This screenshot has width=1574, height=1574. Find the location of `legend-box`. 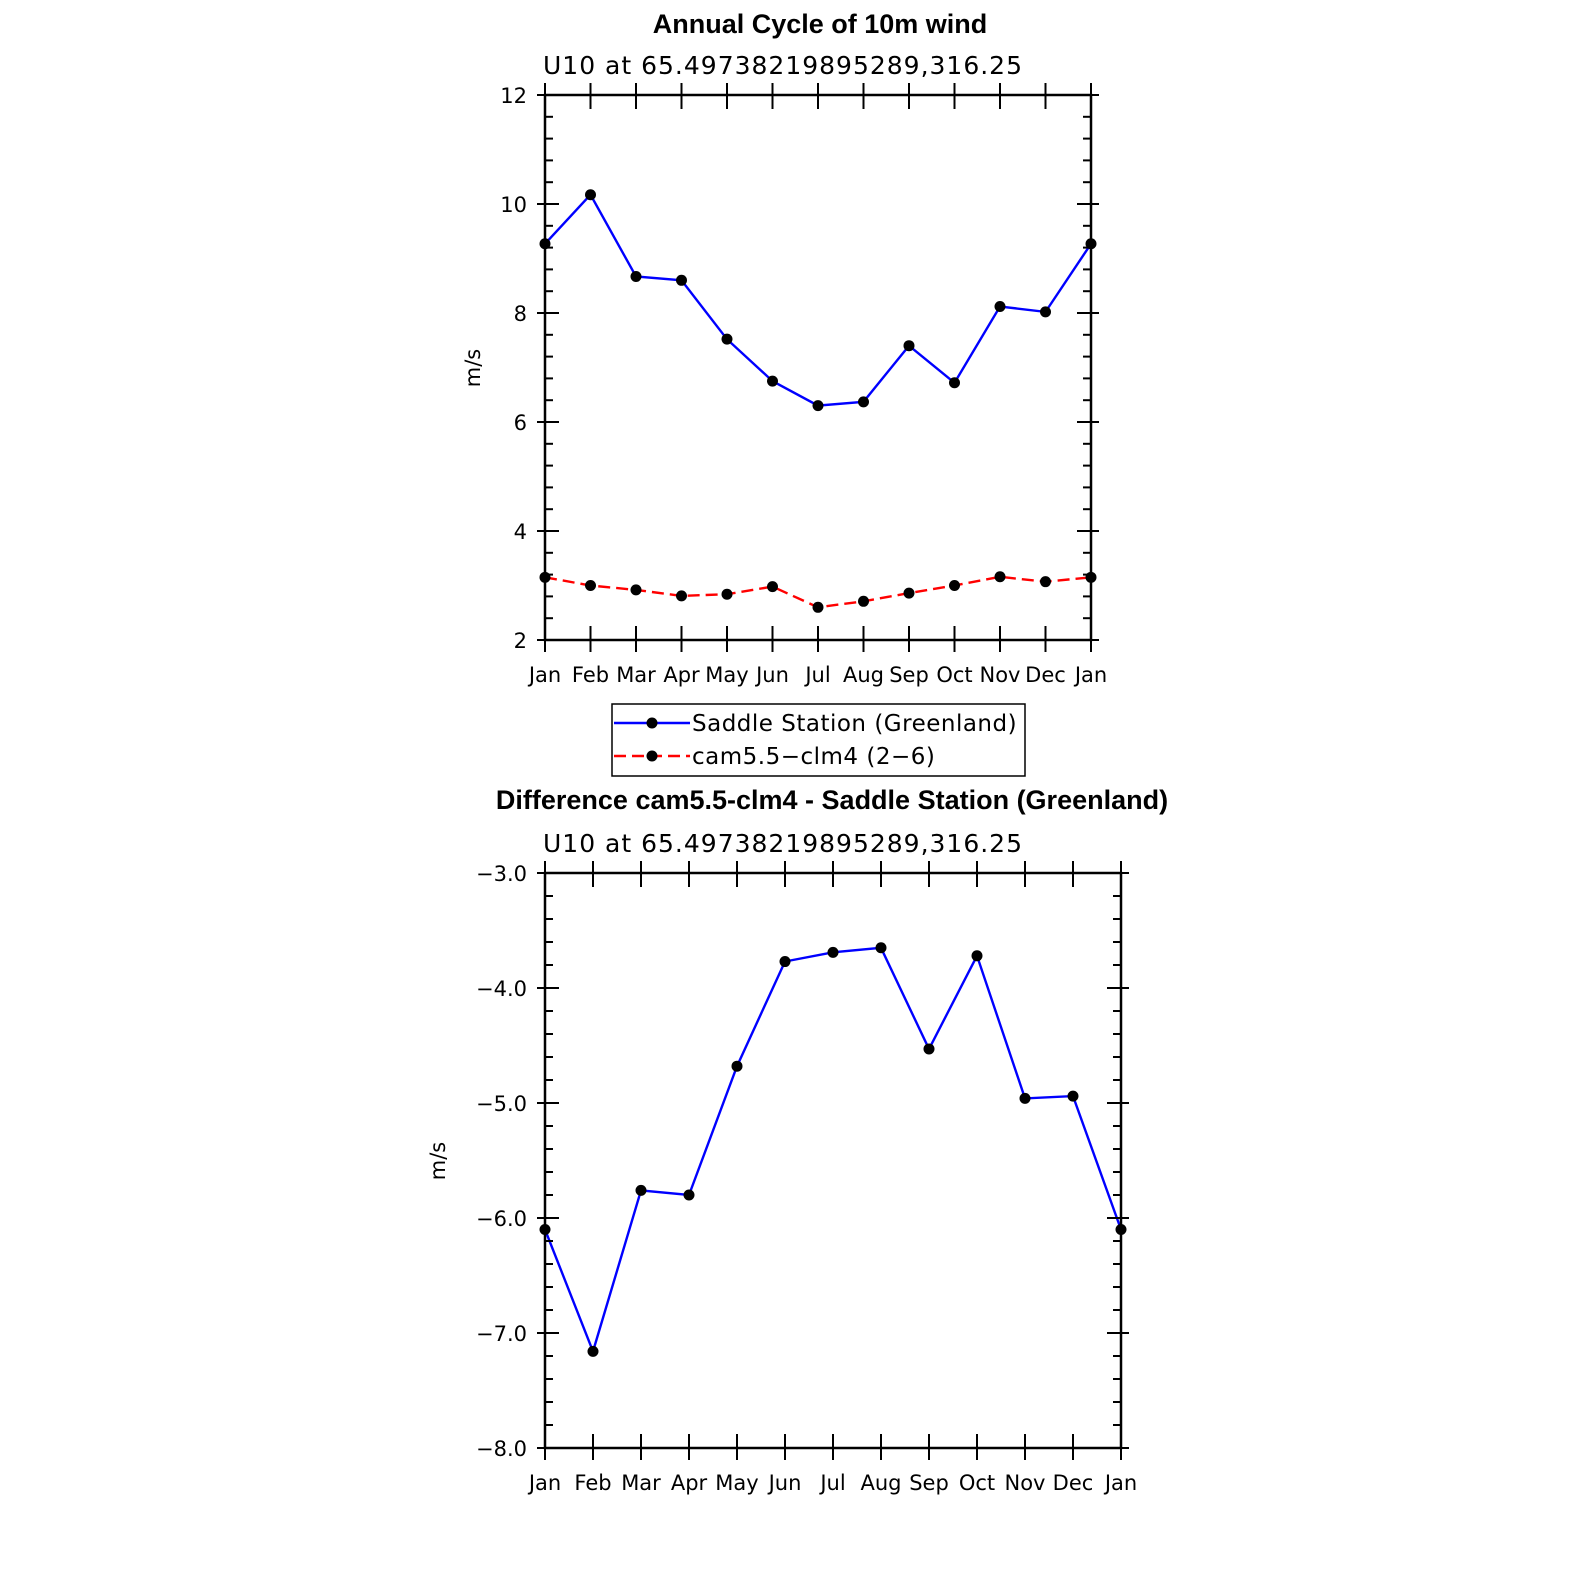

legend-box is located at coordinates (818, 740).